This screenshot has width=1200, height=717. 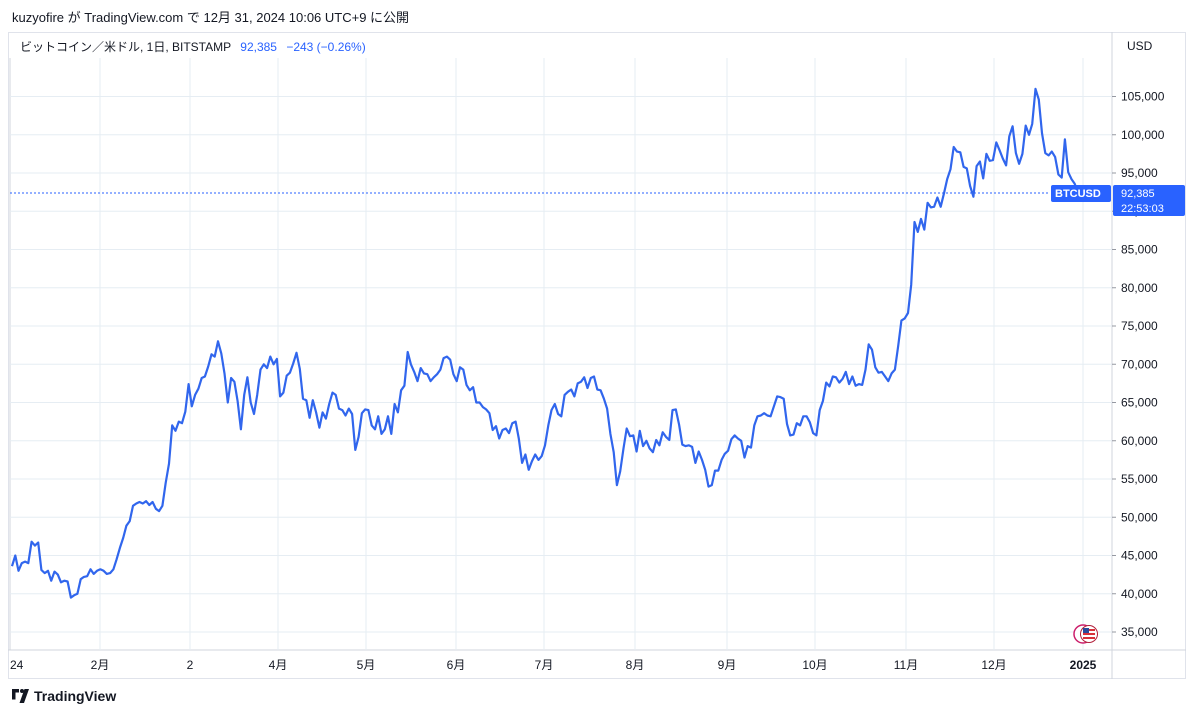 I want to click on x-tick-label: 4月, so click(x=278, y=665).